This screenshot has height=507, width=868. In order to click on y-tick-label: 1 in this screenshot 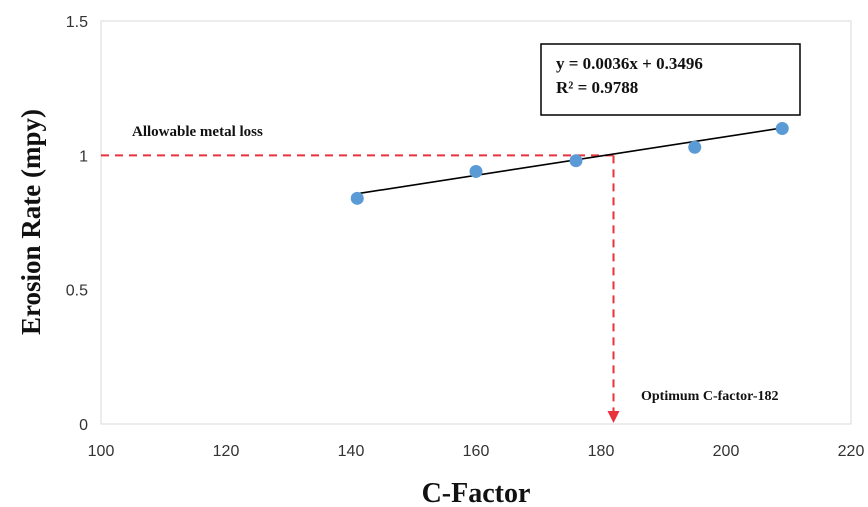, I will do `click(83, 156)`.